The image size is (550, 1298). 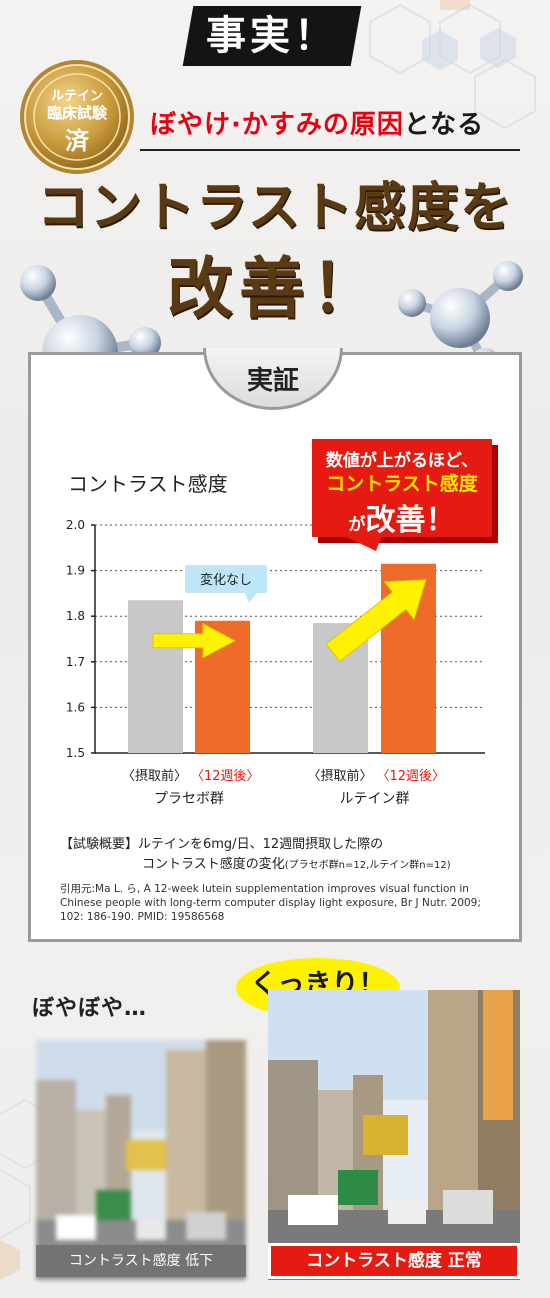 I want to click on study-summary-main: コントラスト感度の変化, so click(x=213, y=864).